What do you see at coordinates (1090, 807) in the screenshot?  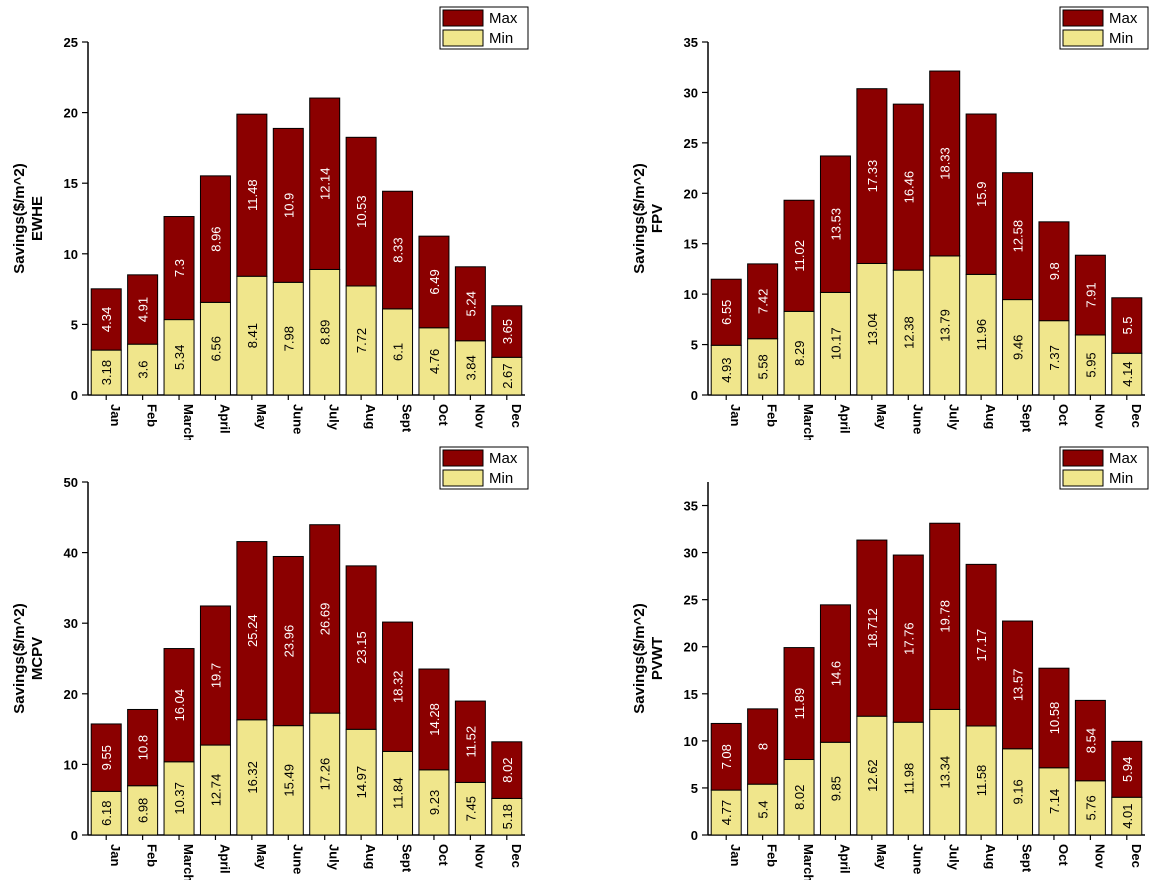 I see `data-label-min: 5.76` at bounding box center [1090, 807].